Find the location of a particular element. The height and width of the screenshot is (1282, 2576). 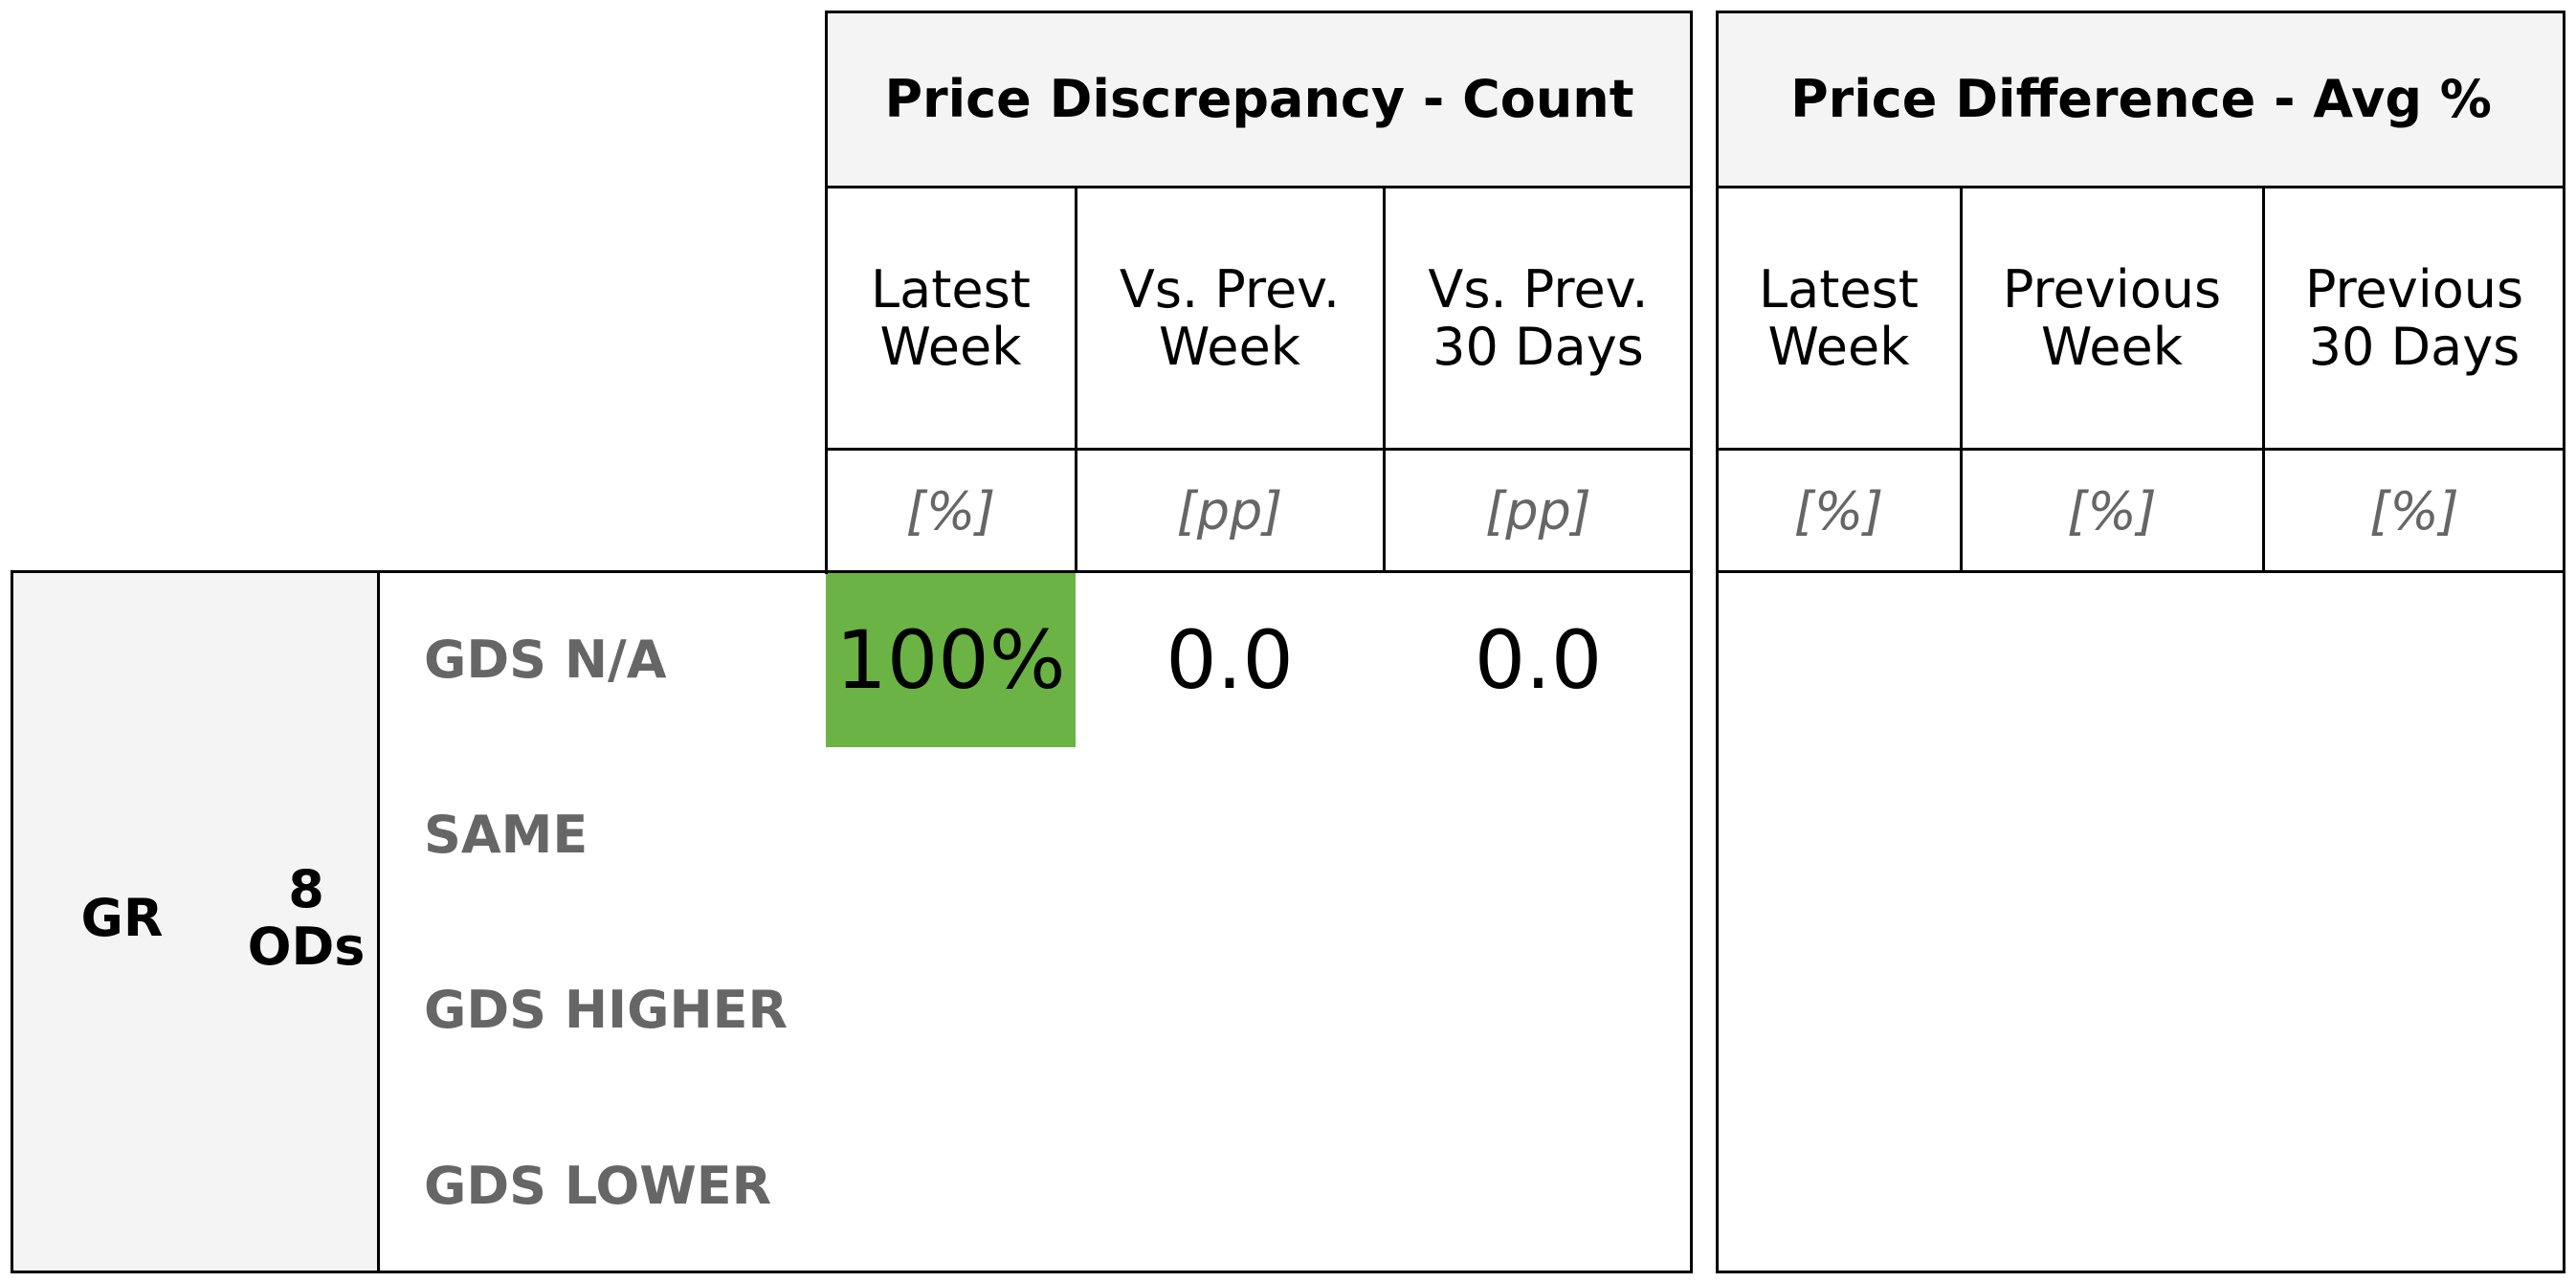

count-table-right-border is located at coordinates (1691, 642).